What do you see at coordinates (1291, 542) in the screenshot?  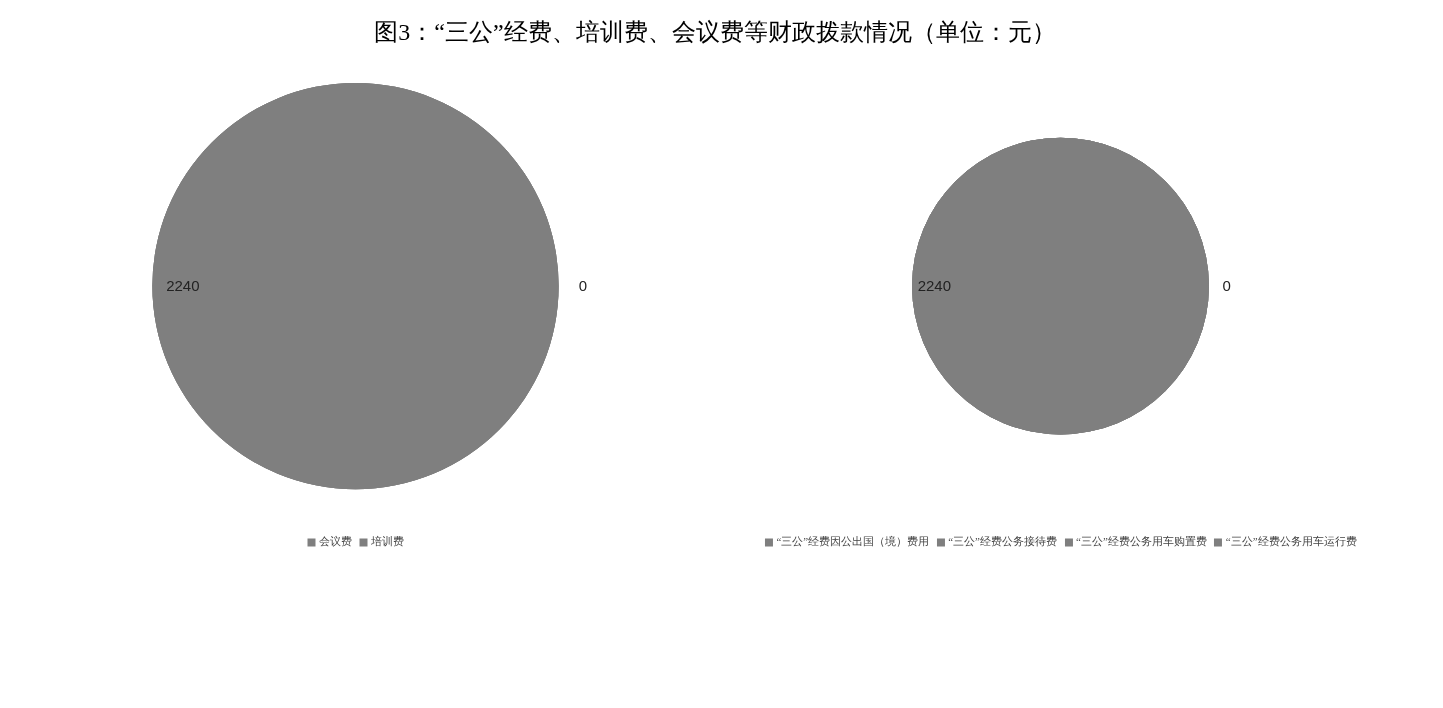 I see `legend-label: “三公”经费公务用车运行费` at bounding box center [1291, 542].